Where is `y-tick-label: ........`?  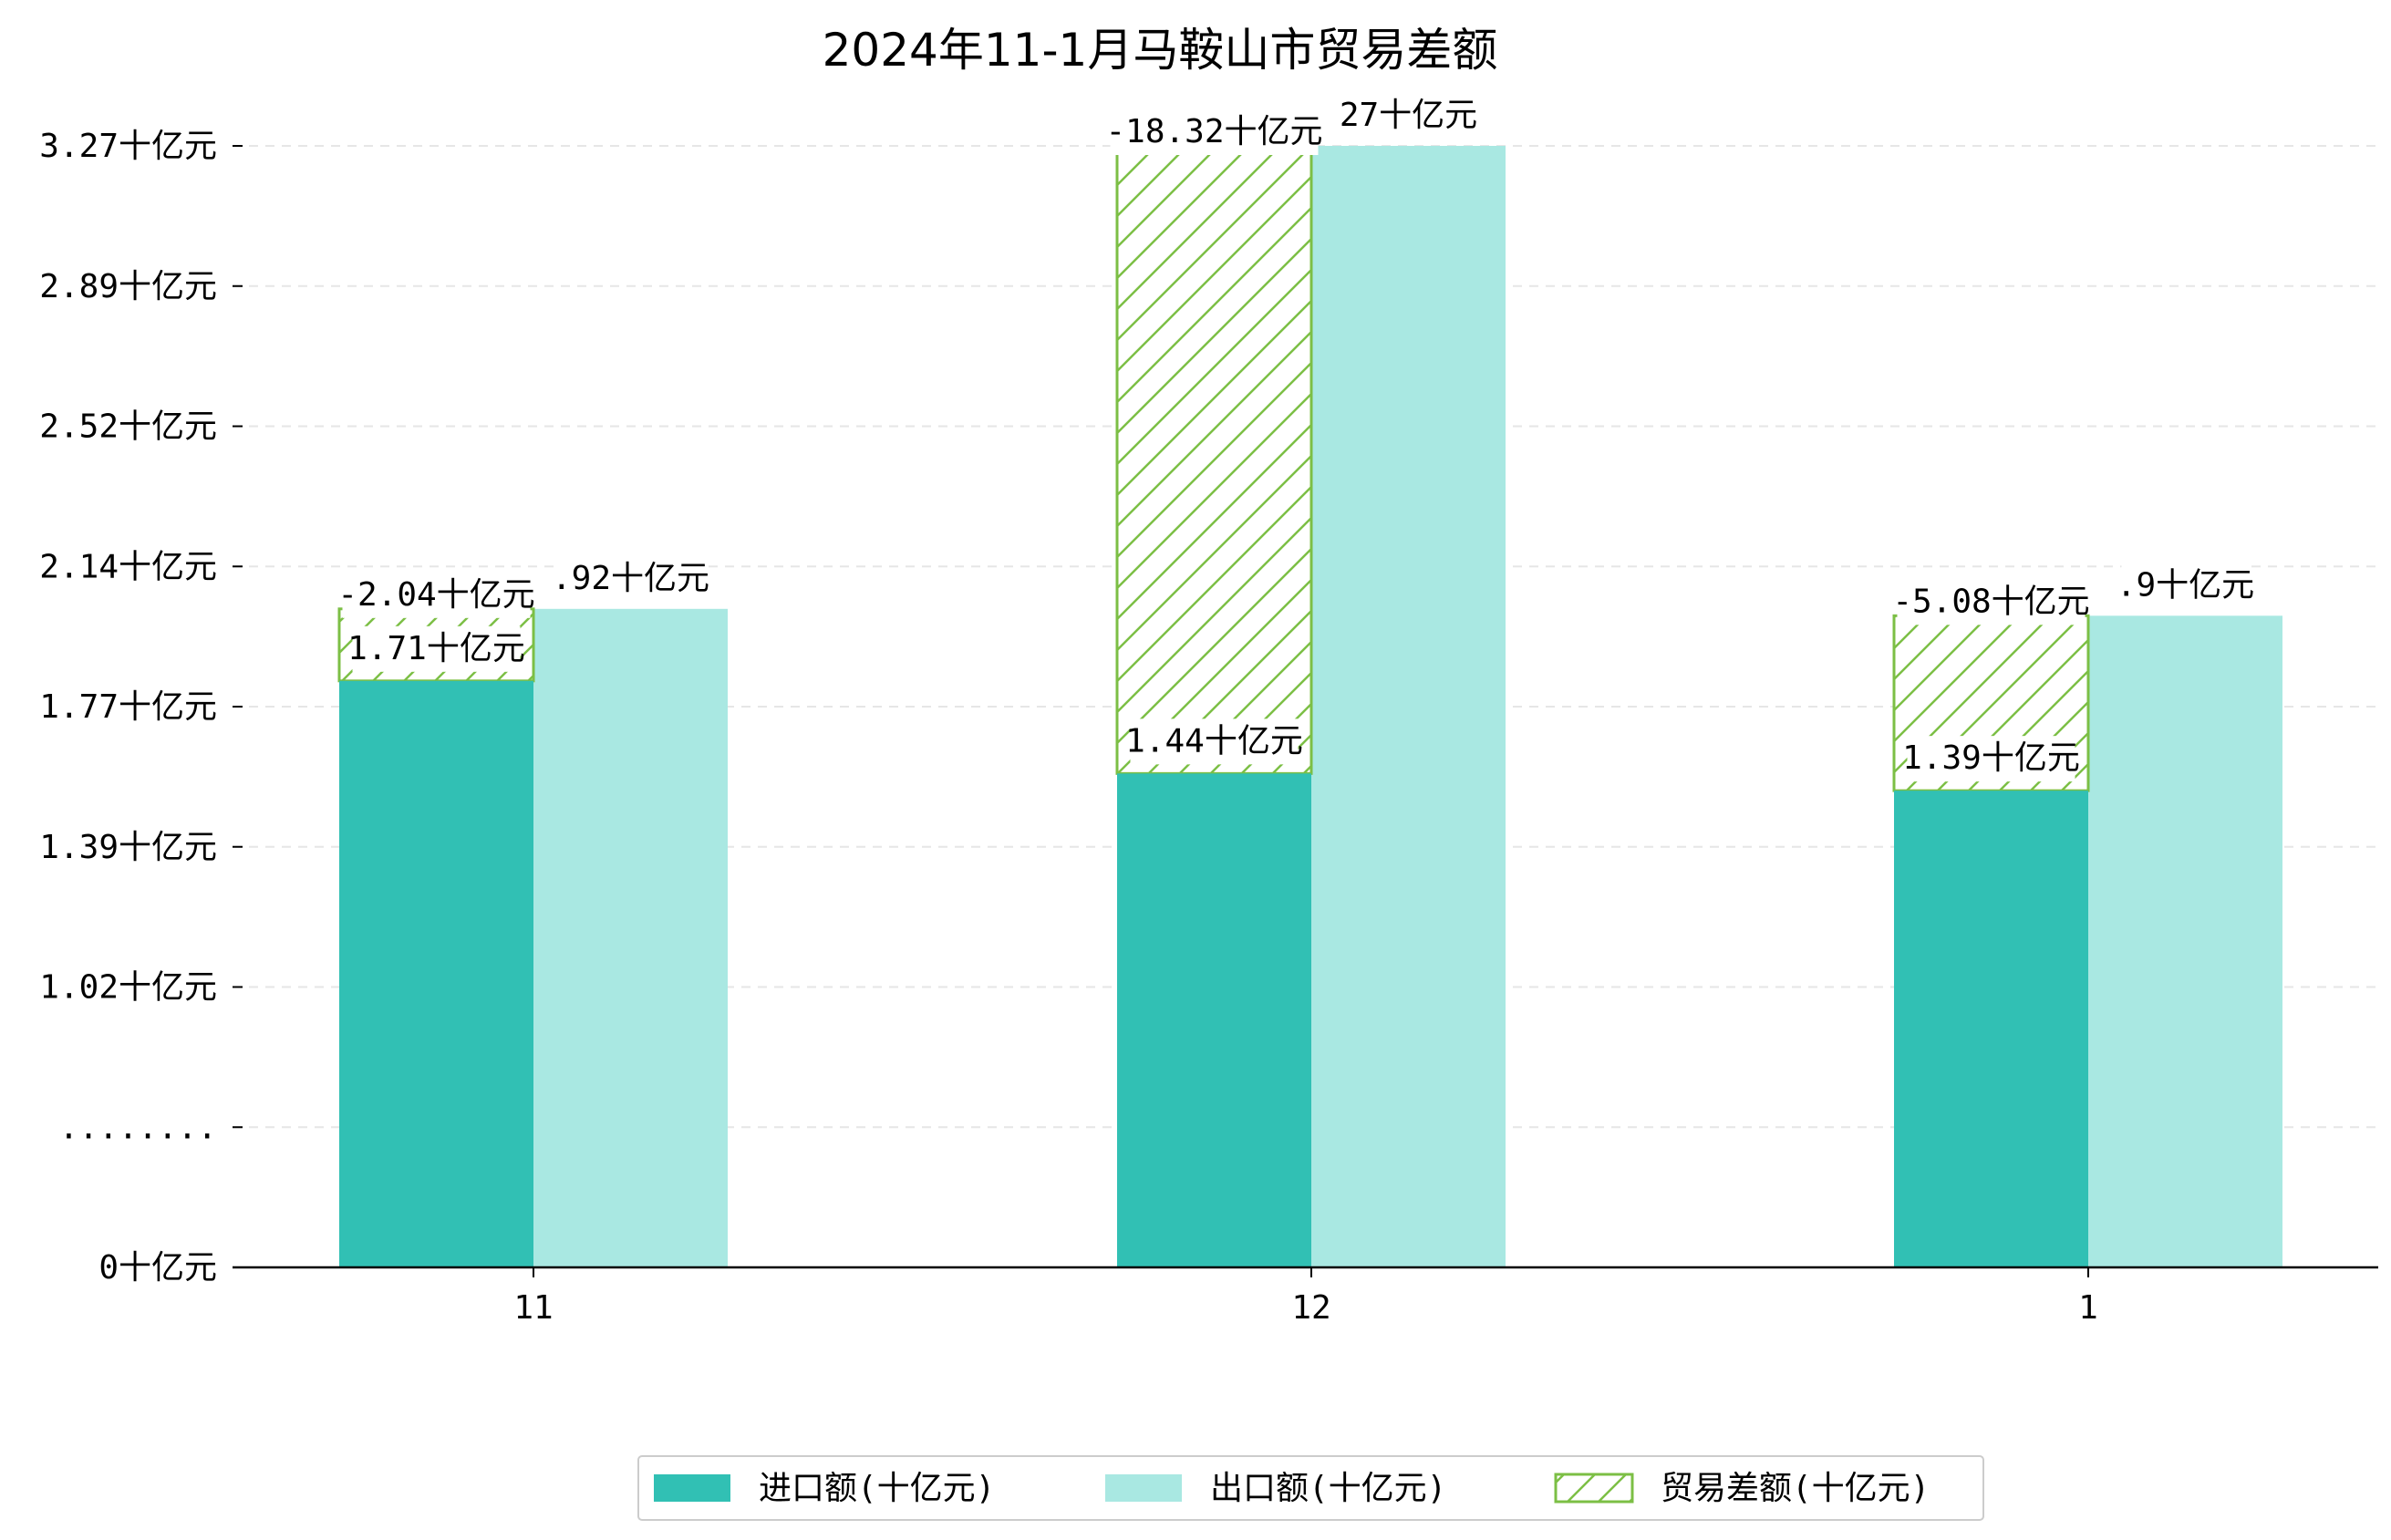
y-tick-label: ........ is located at coordinates (138, 1127).